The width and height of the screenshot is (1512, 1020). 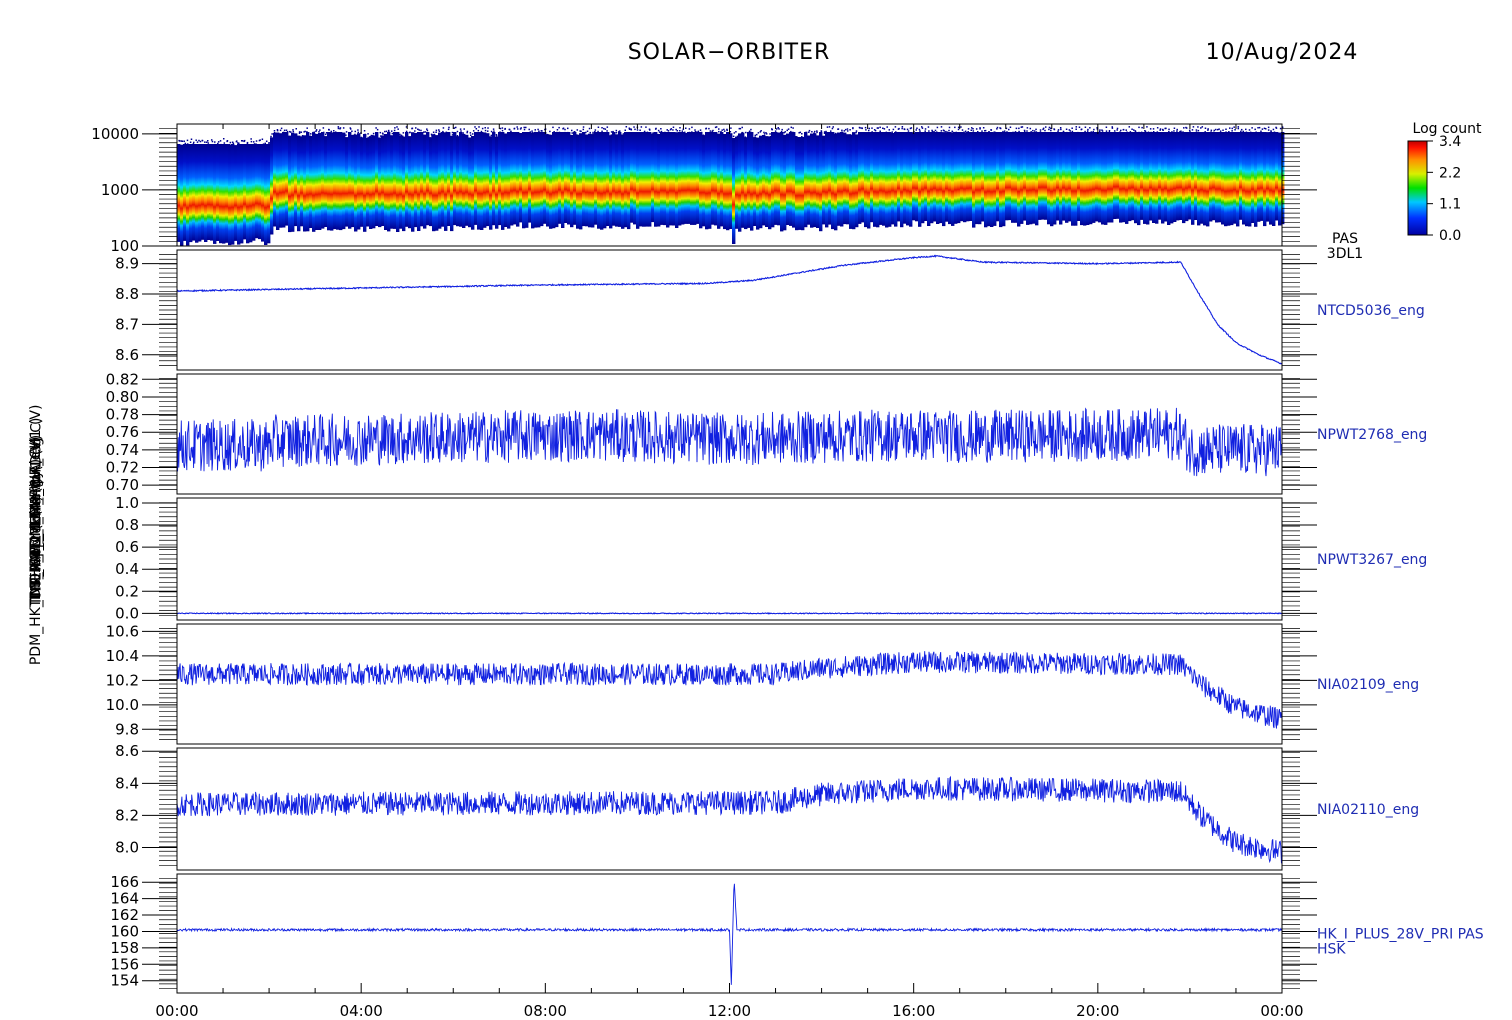 What do you see at coordinates (1368, 810) in the screenshot?
I see `series-name: NIA02110_eng` at bounding box center [1368, 810].